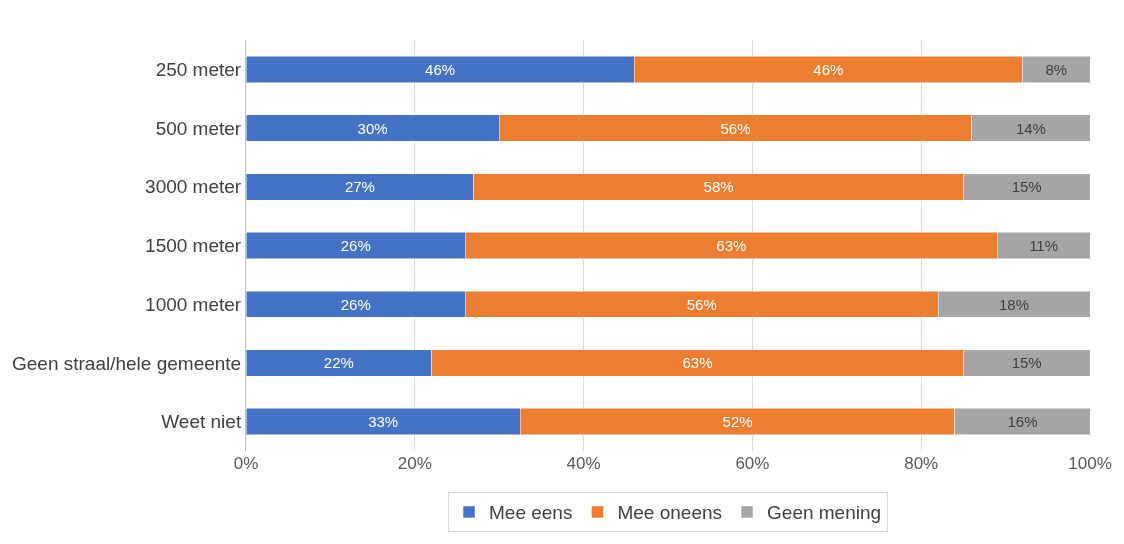 The height and width of the screenshot is (544, 1124). What do you see at coordinates (824, 513) in the screenshot?
I see `legend-label: Geen mening` at bounding box center [824, 513].